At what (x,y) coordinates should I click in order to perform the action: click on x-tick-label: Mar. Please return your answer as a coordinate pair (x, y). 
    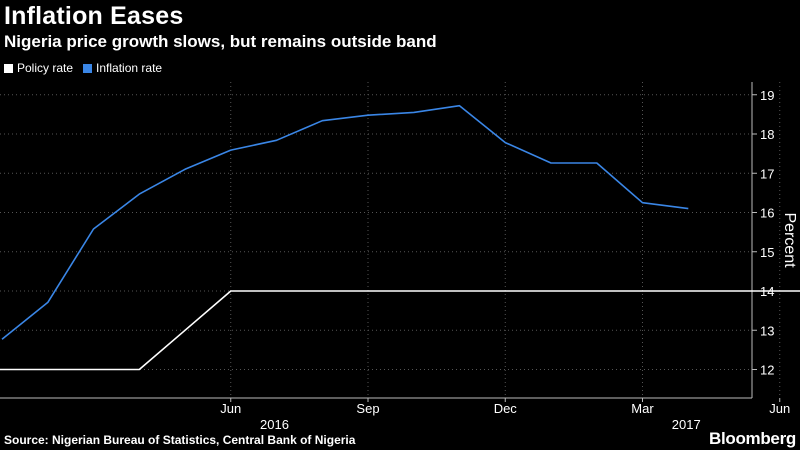
    Looking at the image, I should click on (642, 408).